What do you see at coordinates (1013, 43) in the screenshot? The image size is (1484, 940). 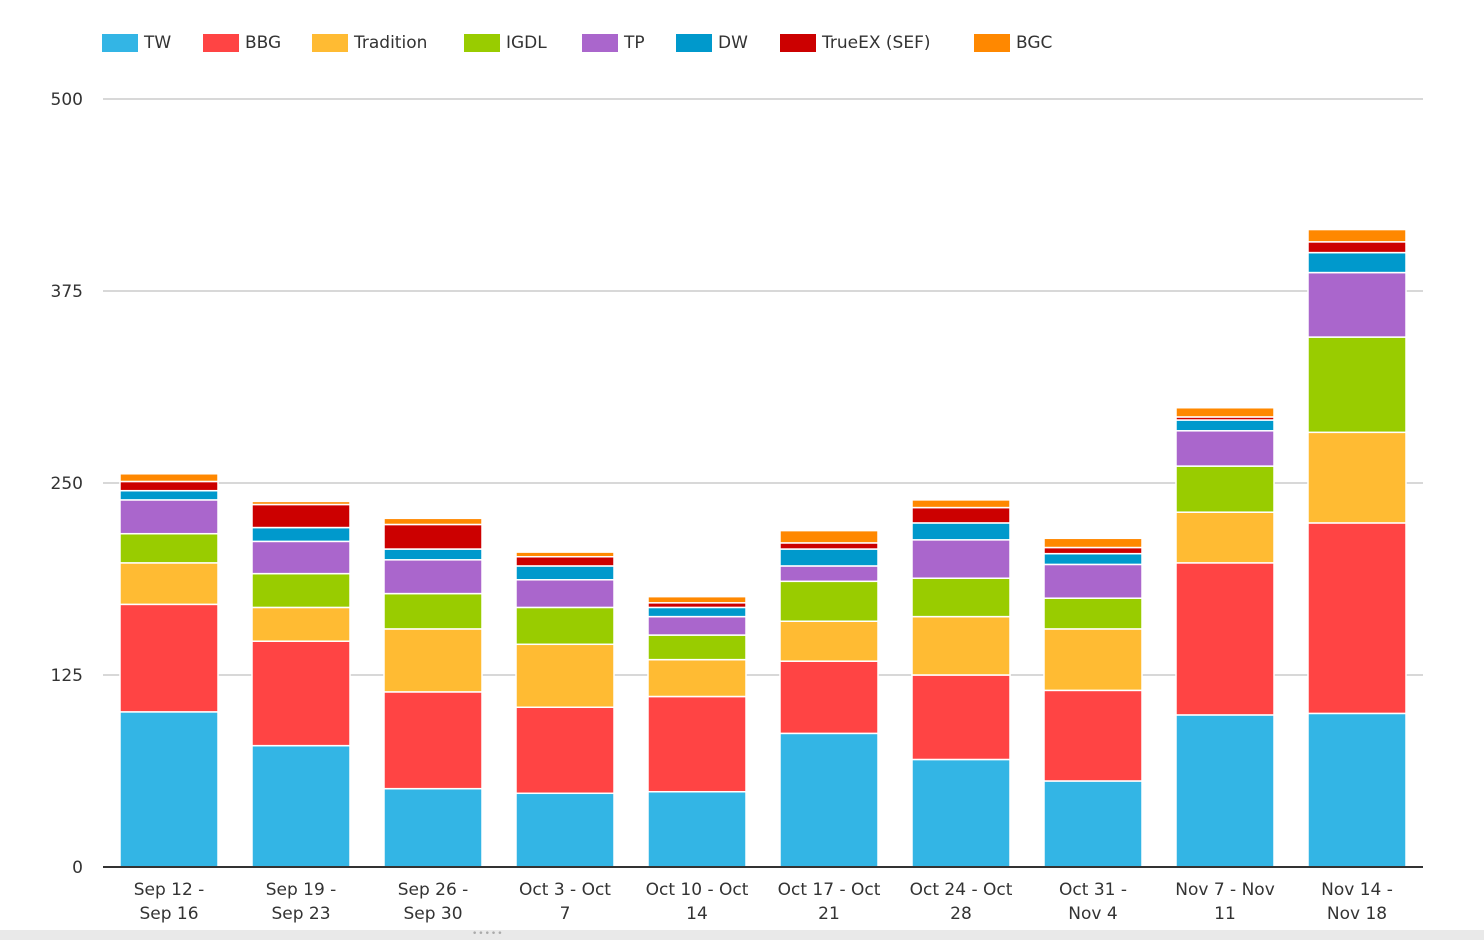 I see `legend-item-bgc: BGC` at bounding box center [1013, 43].